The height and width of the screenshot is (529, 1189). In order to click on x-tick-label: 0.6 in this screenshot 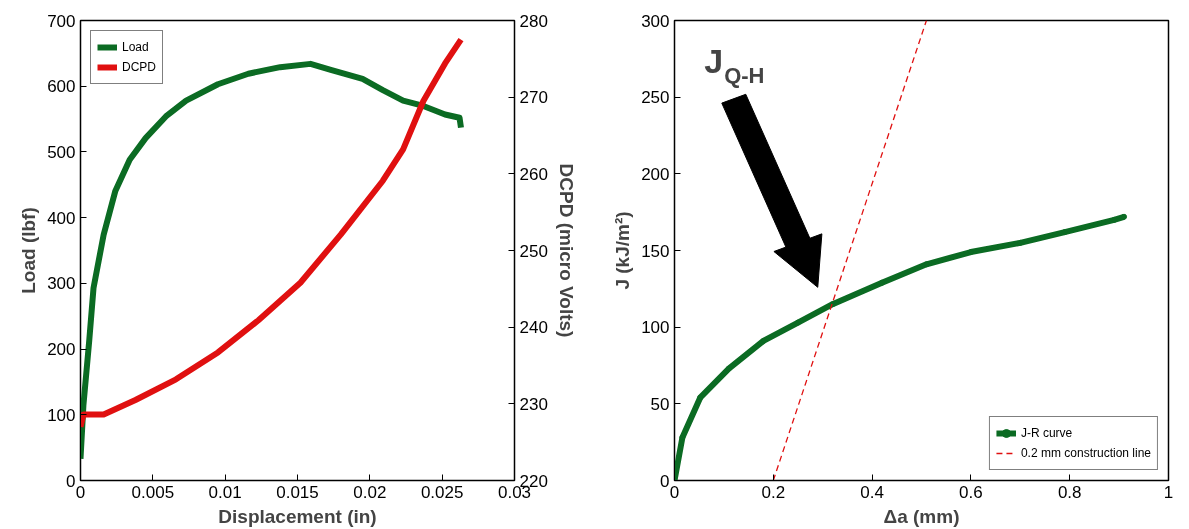, I will do `click(971, 492)`.